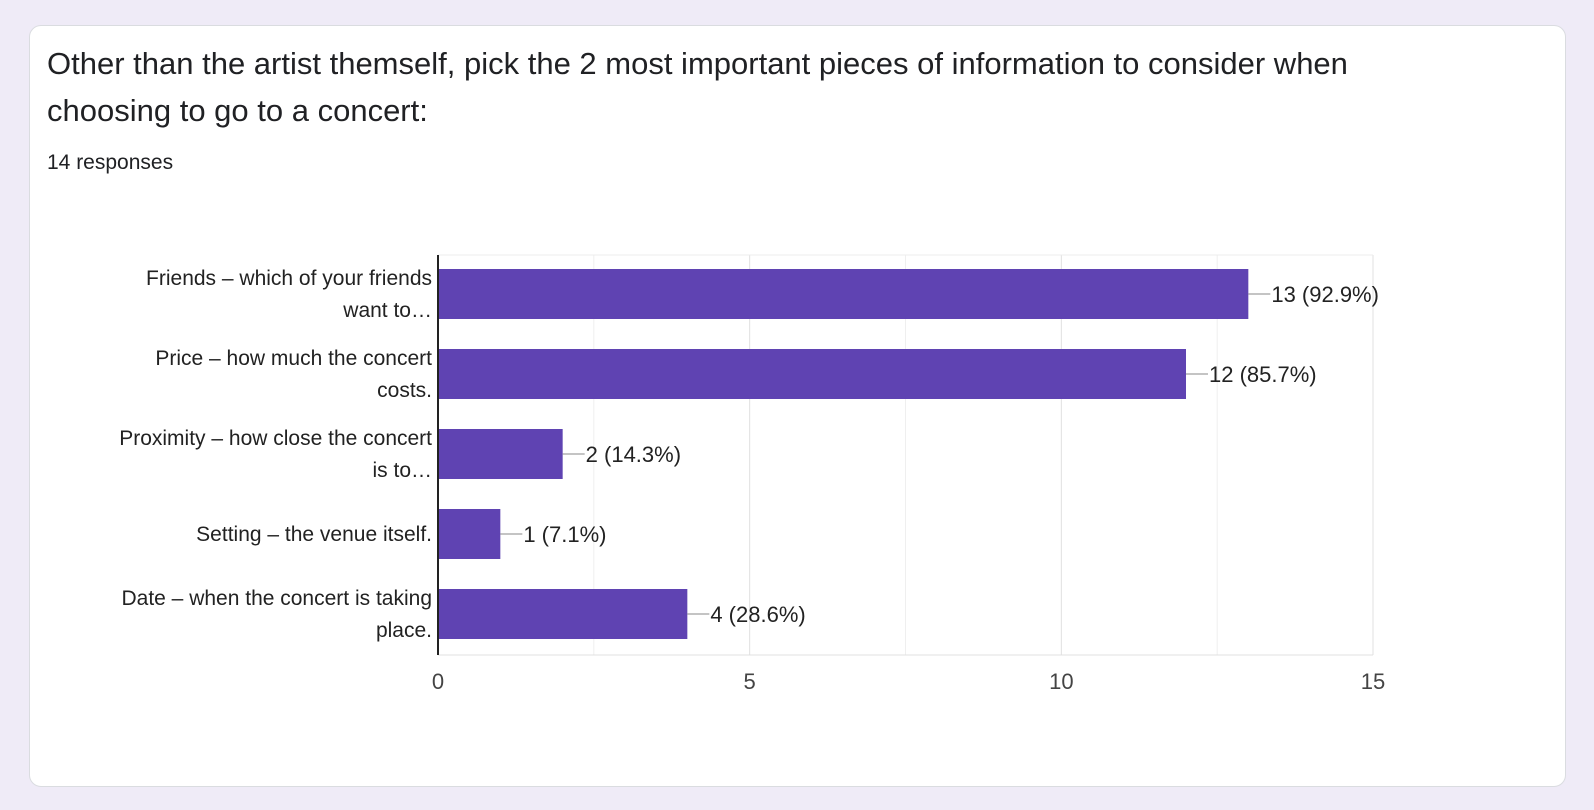 This screenshot has width=1594, height=810. Describe the element at coordinates (404, 630) in the screenshot. I see `category-label: place.` at that location.